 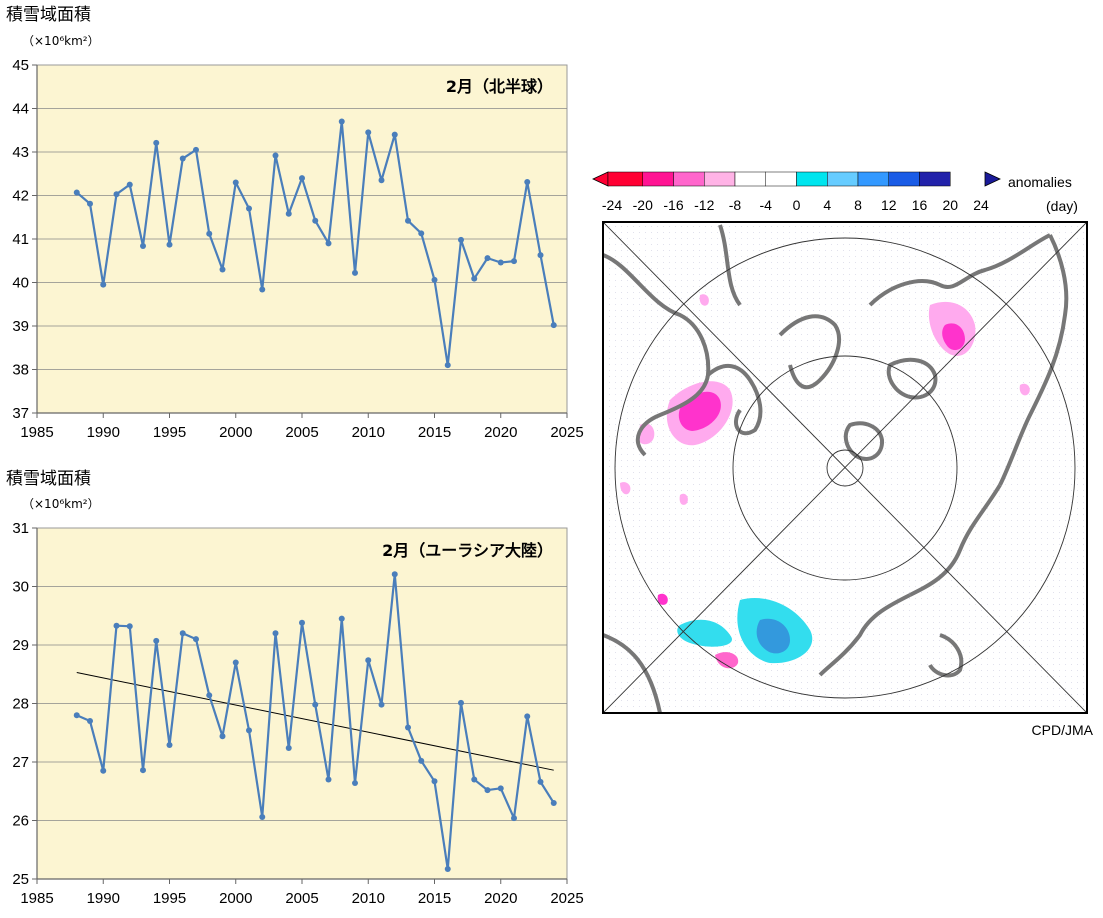 What do you see at coordinates (20, 196) in the screenshot?
I see `y-tick-label: 42` at bounding box center [20, 196].